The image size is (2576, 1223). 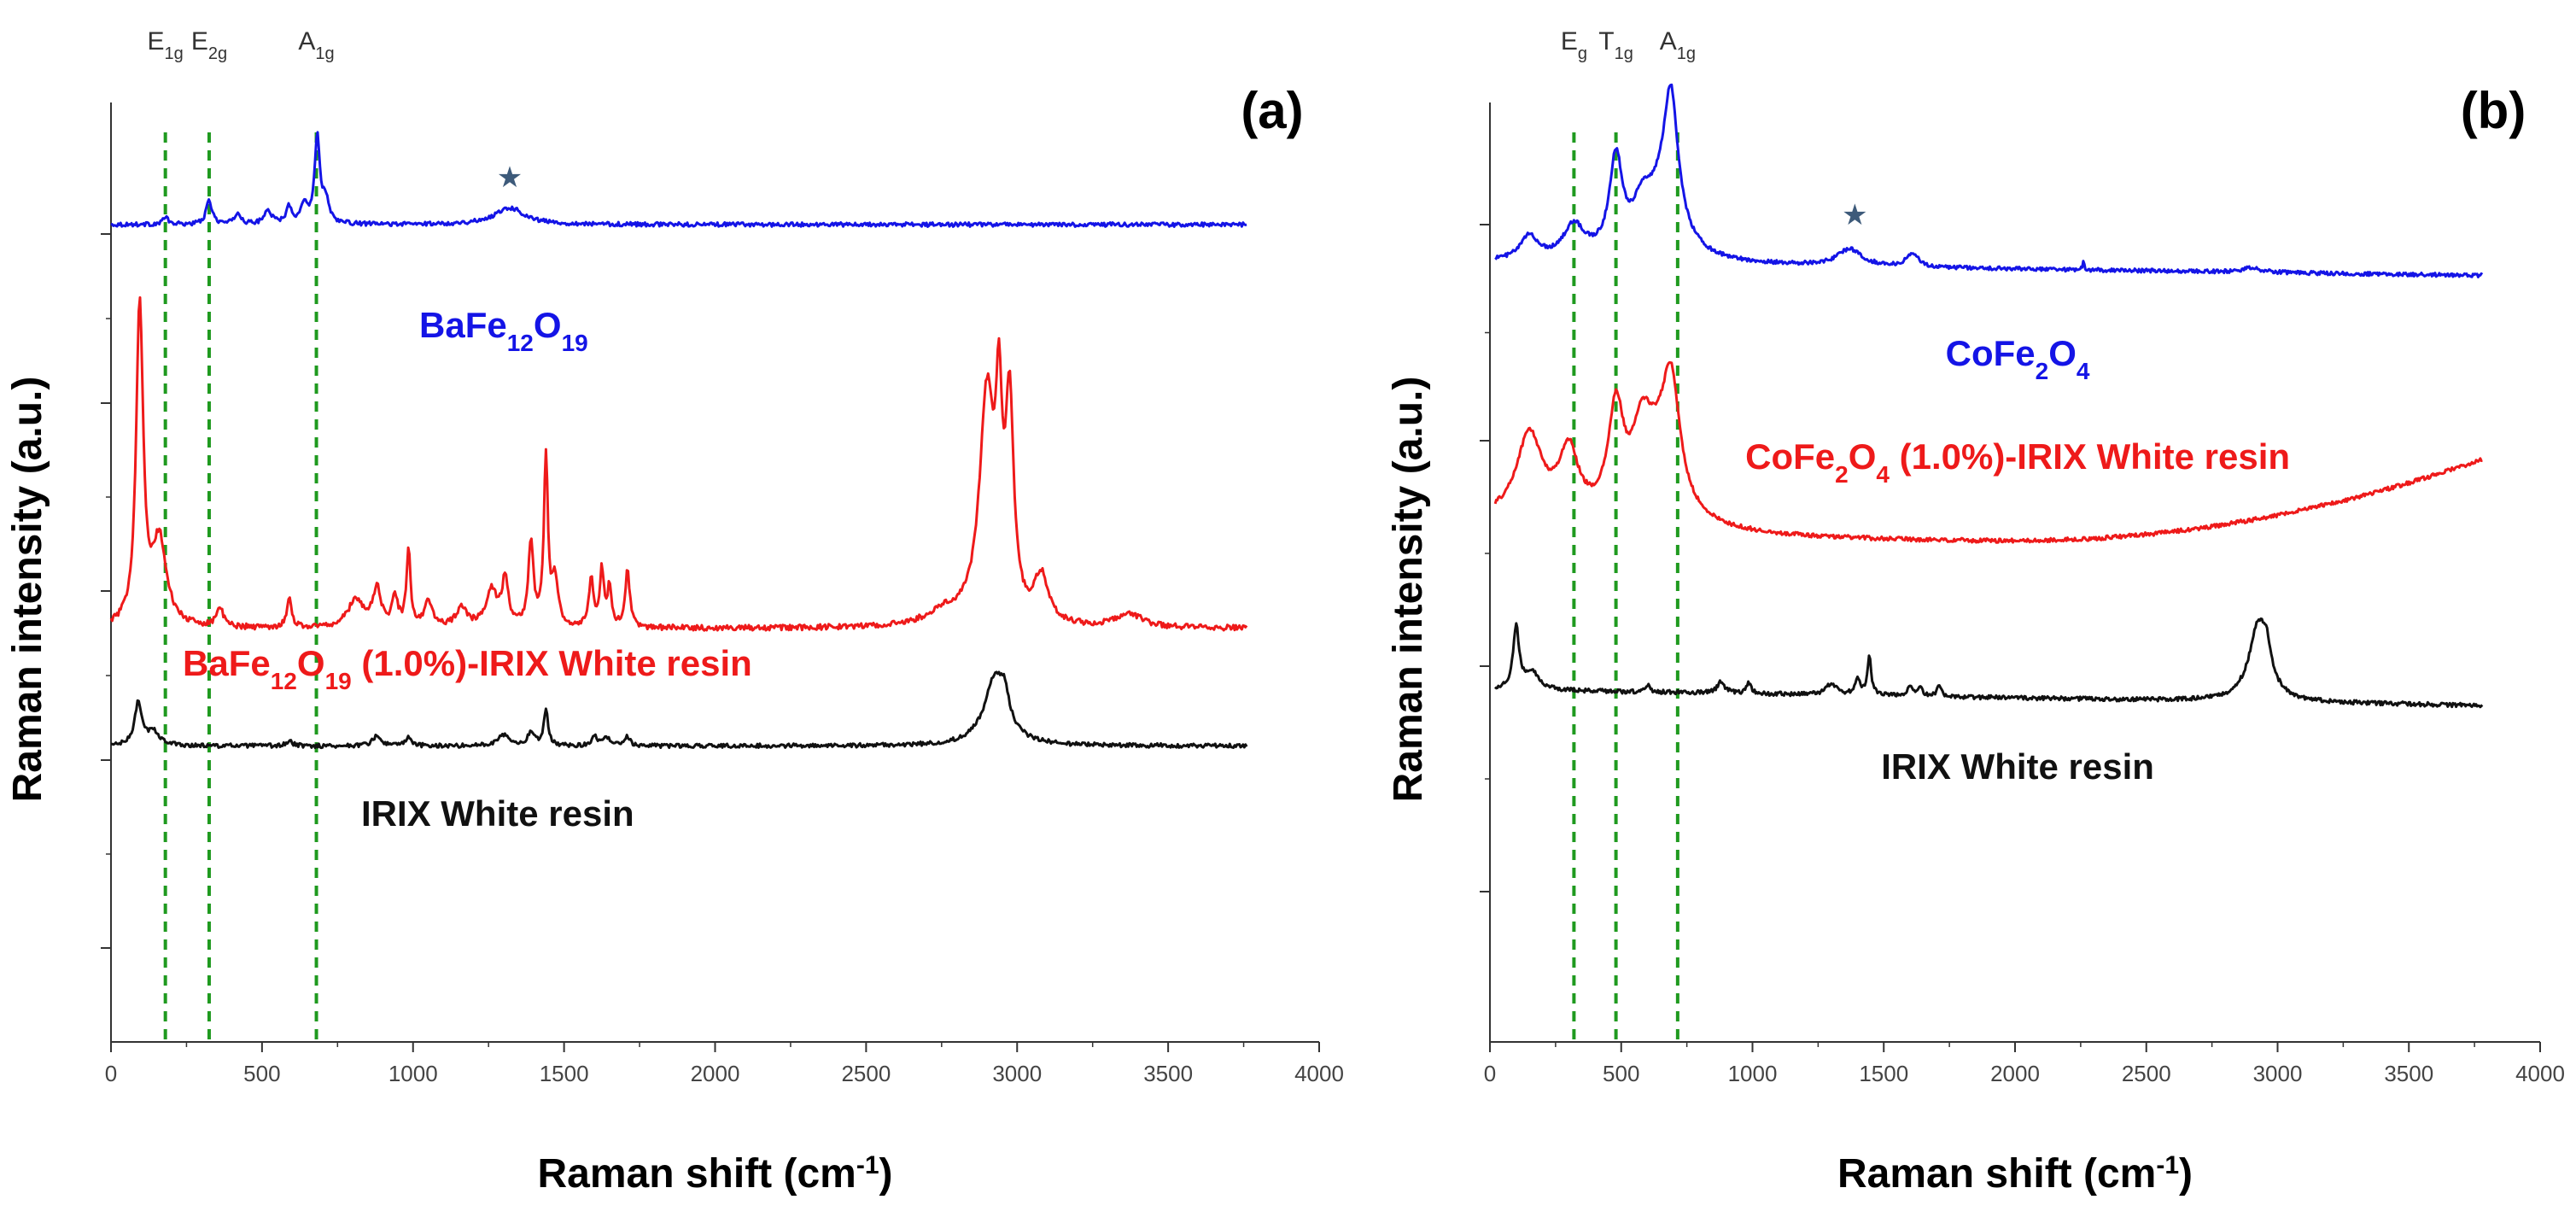 I want to click on series-label: BaFe12O19, so click(x=503, y=330).